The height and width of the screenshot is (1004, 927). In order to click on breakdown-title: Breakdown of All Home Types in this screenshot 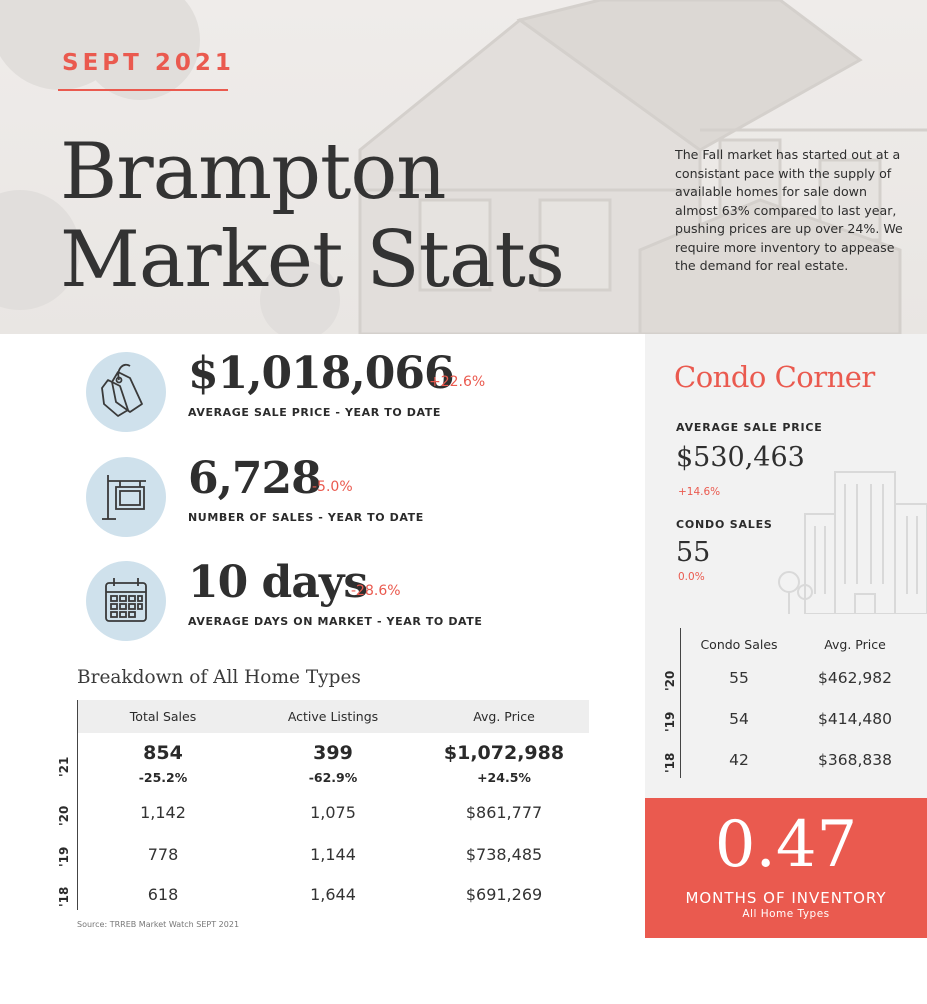, I will do `click(219, 677)`.